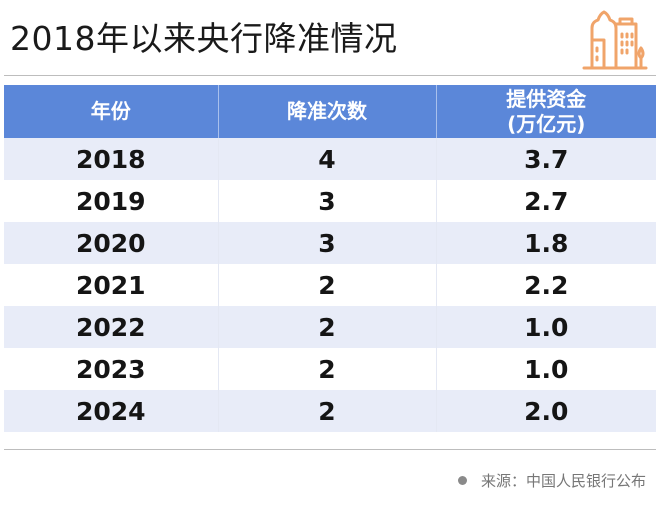 The height and width of the screenshot is (512, 660). What do you see at coordinates (111, 111) in the screenshot?
I see `header-year: 年份` at bounding box center [111, 111].